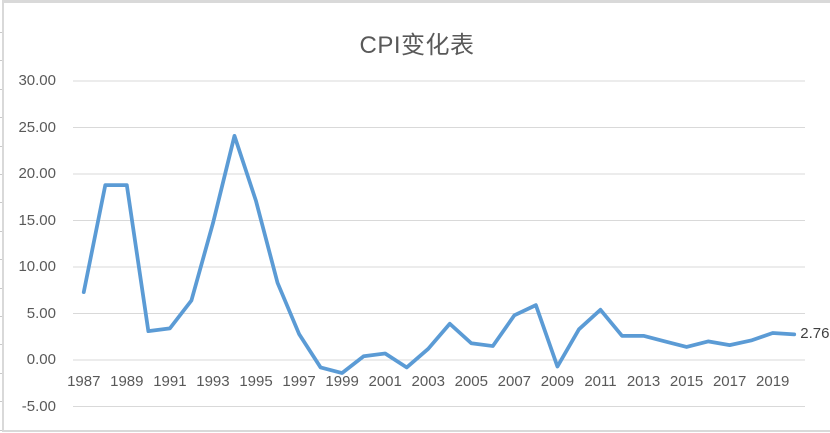 The image size is (830, 433). Describe the element at coordinates (37, 127) in the screenshot. I see `y-axis-label: 25.00` at that location.